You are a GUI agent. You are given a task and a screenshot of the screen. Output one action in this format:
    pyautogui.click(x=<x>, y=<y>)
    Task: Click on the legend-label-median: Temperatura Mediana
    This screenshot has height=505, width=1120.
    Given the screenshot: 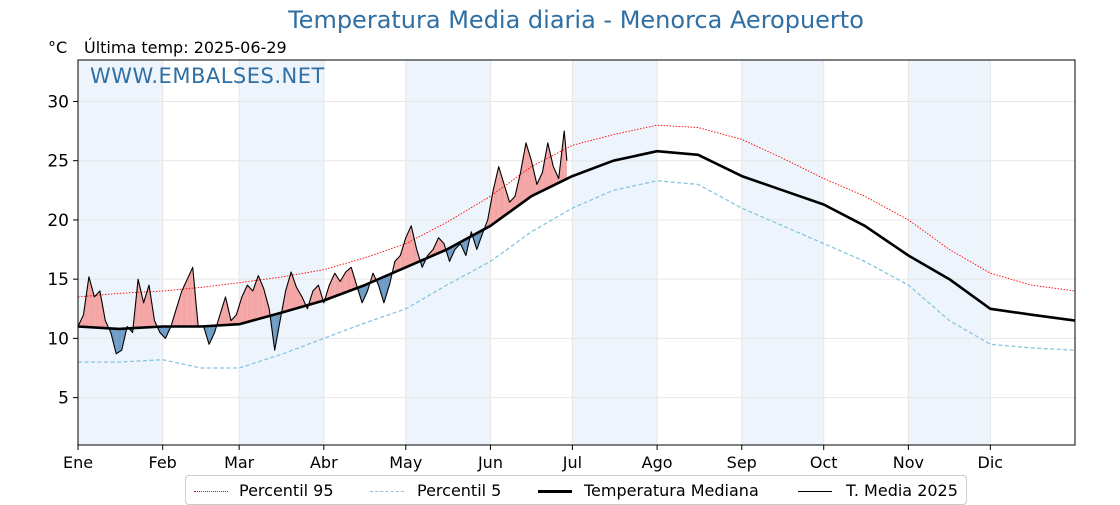 What is the action you would take?
    pyautogui.click(x=671, y=490)
    